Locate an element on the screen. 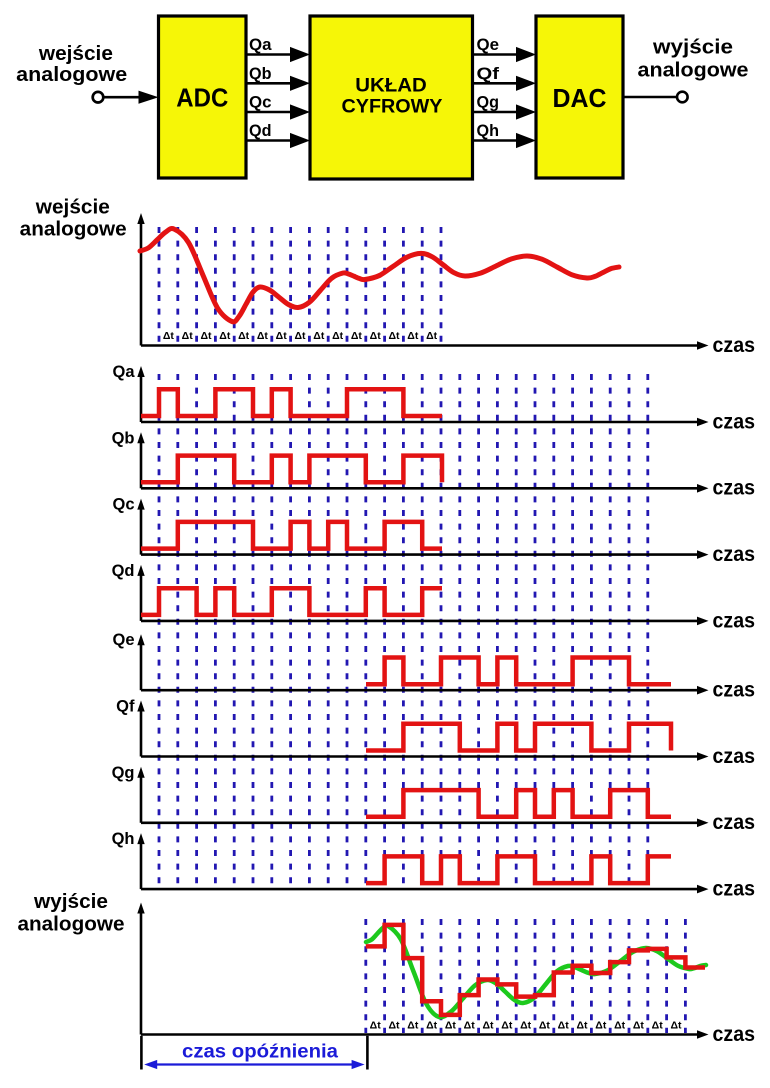  svg-text: CYFROWY is located at coordinates (392, 106).